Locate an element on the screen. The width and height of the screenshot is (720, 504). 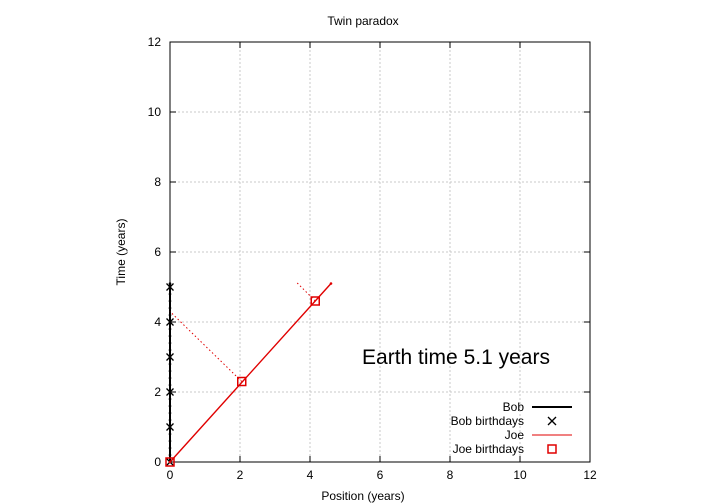
y-tick-label-2: 4 is located at coordinates (157, 322).